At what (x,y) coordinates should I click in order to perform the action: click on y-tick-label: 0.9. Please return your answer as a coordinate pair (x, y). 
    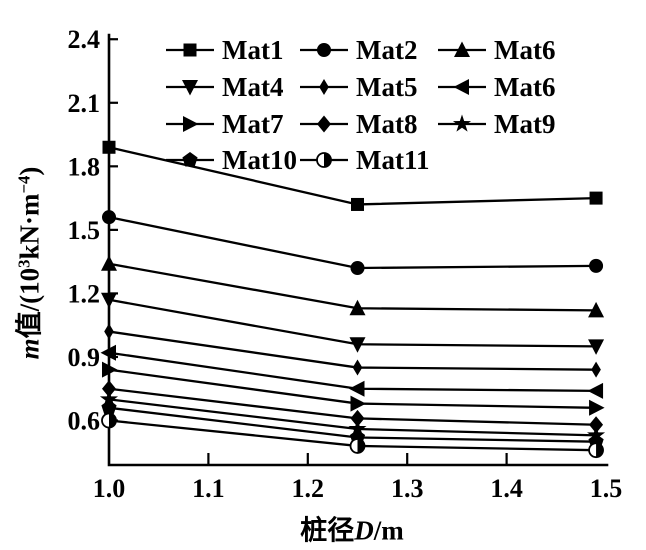
    Looking at the image, I should click on (84, 357).